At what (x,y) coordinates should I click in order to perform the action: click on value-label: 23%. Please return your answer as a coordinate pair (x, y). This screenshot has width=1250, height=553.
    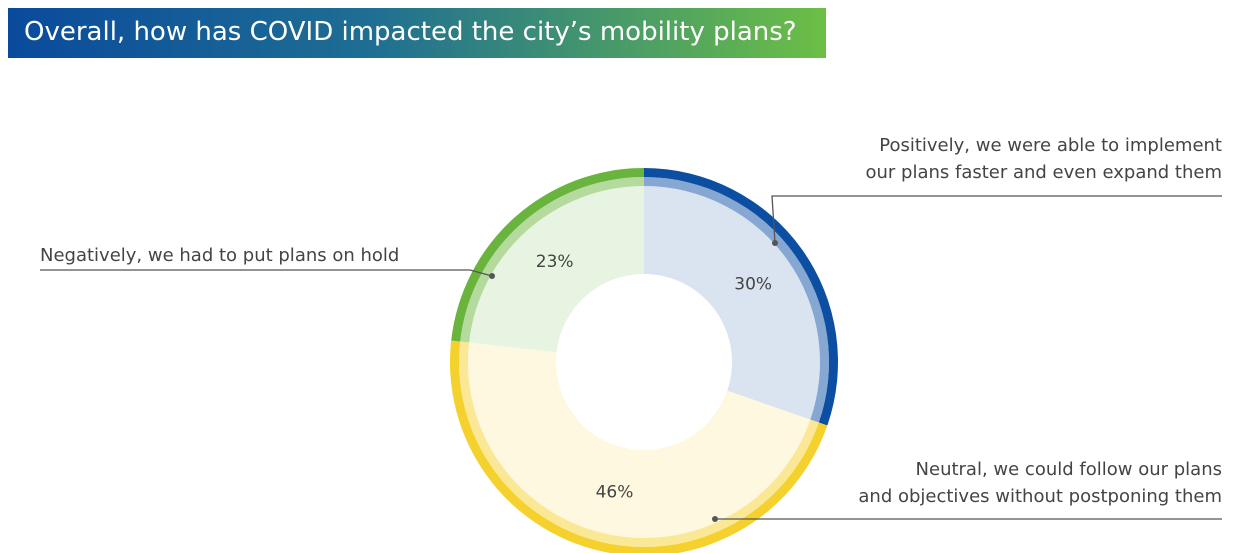
    Looking at the image, I should click on (555, 262).